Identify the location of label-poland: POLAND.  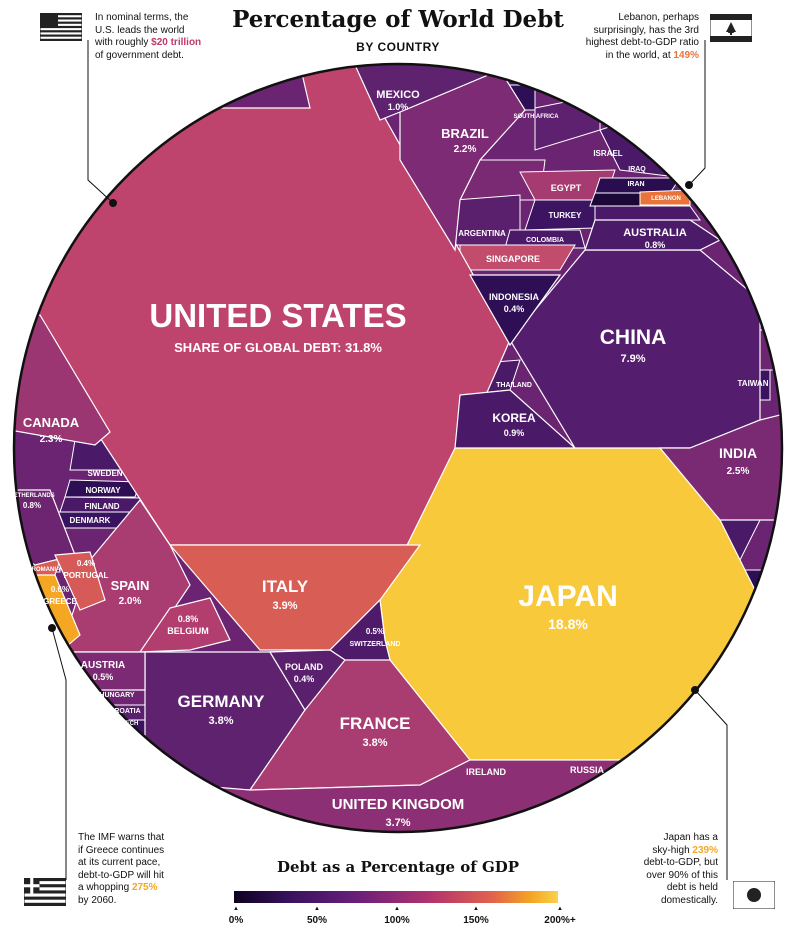
(304, 667).